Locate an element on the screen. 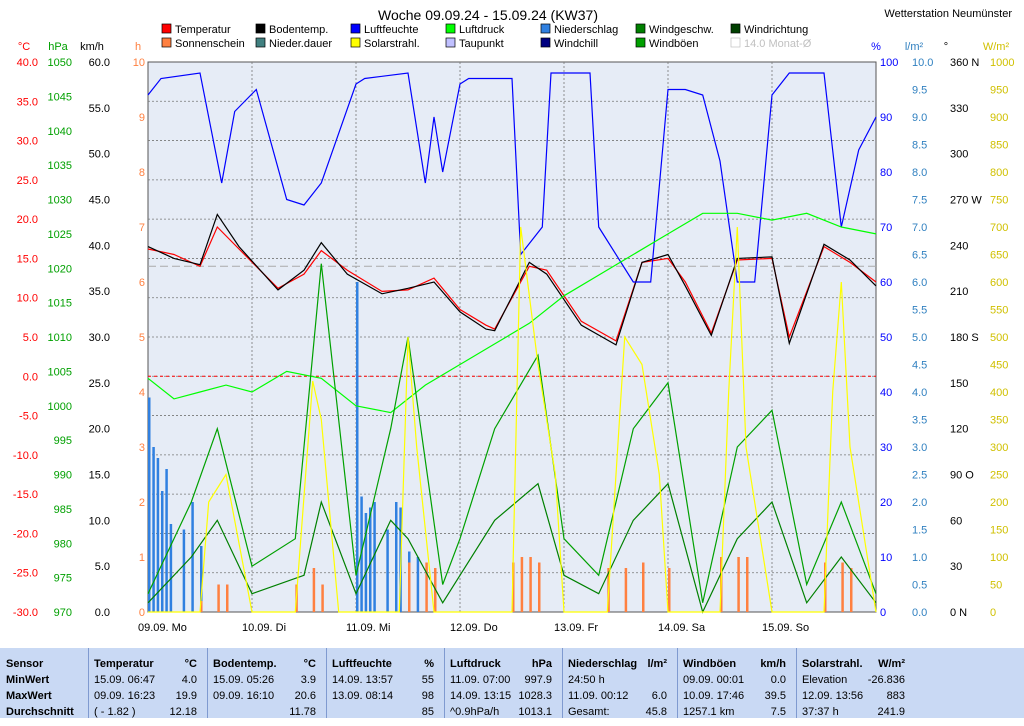  tick-direction: 330 is located at coordinates (959, 109).